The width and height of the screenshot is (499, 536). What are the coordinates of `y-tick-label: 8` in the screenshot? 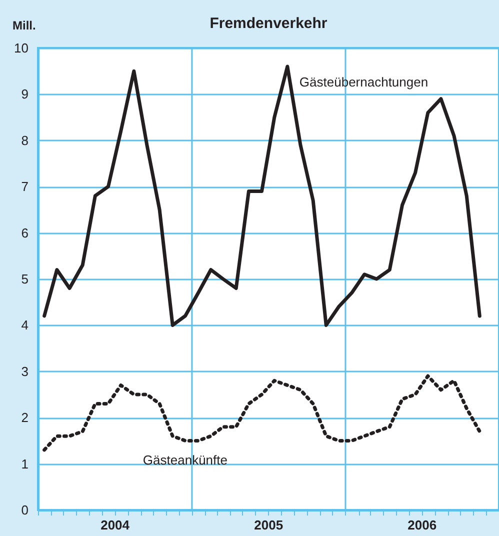 It's located at (24, 140).